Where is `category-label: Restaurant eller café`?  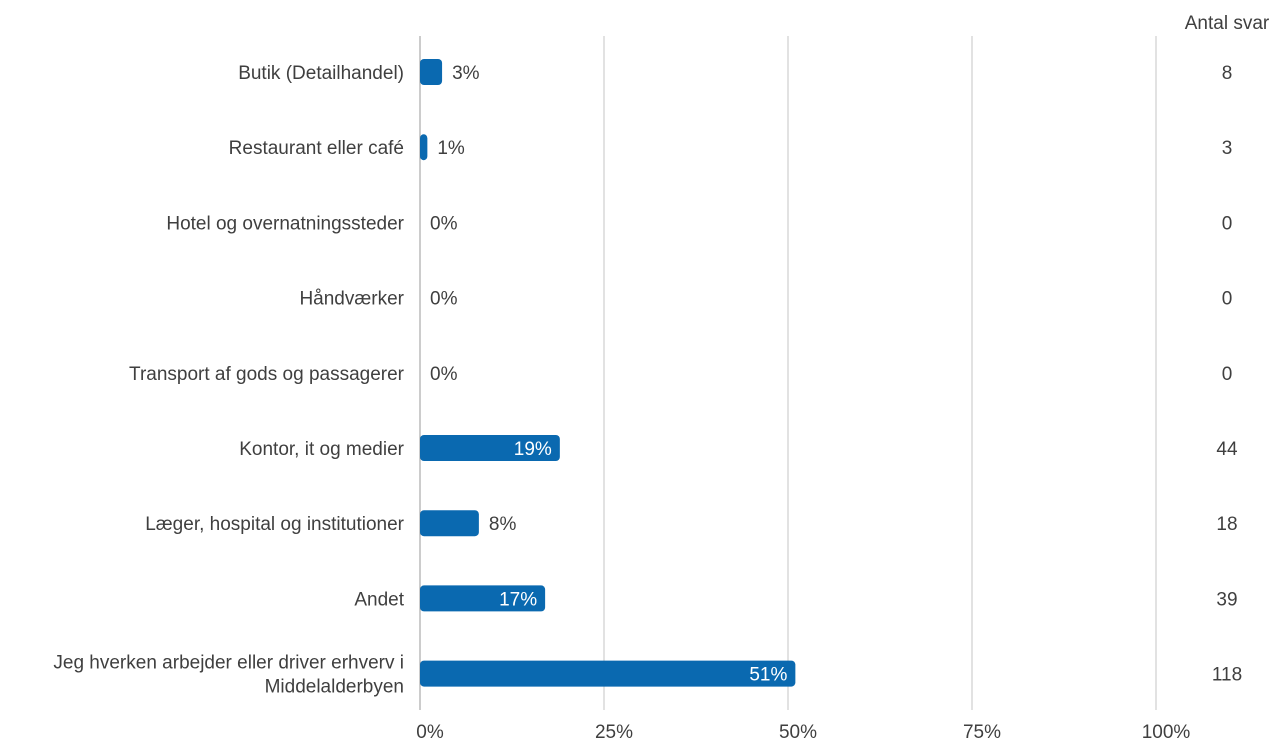
category-label: Restaurant eller café is located at coordinates (316, 148).